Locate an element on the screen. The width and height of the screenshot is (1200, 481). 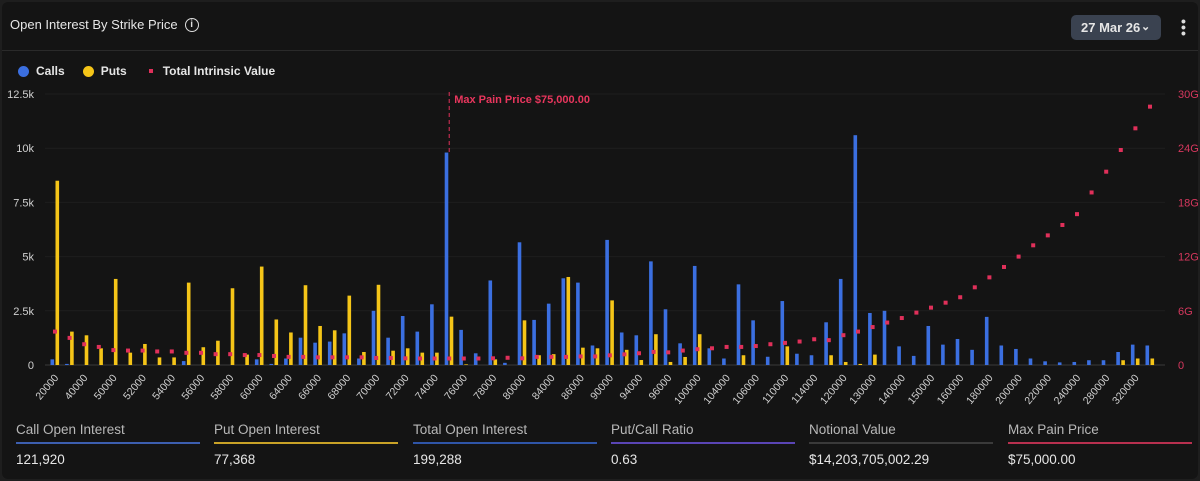
y-tick-label: 2.5k is located at coordinates (23, 312).